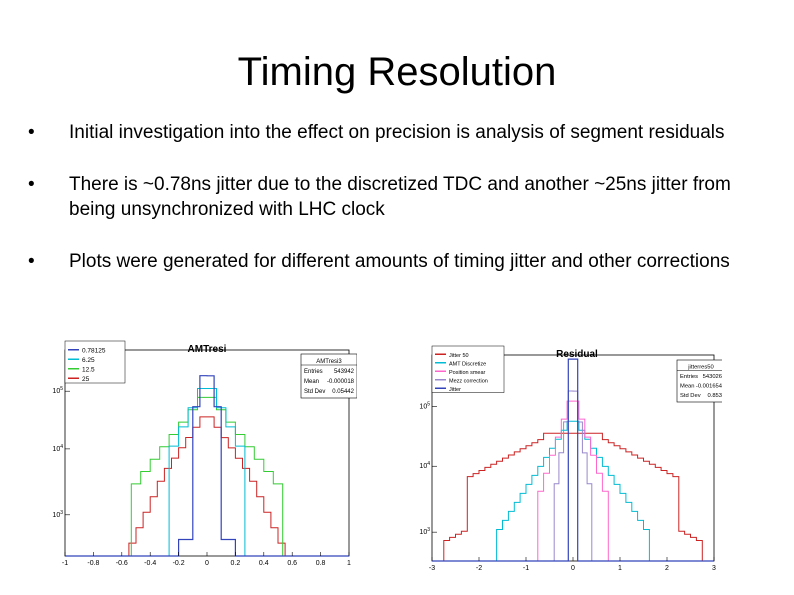 The height and width of the screenshot is (595, 794). What do you see at coordinates (86, 379) in the screenshot?
I see `legend-label: 25` at bounding box center [86, 379].